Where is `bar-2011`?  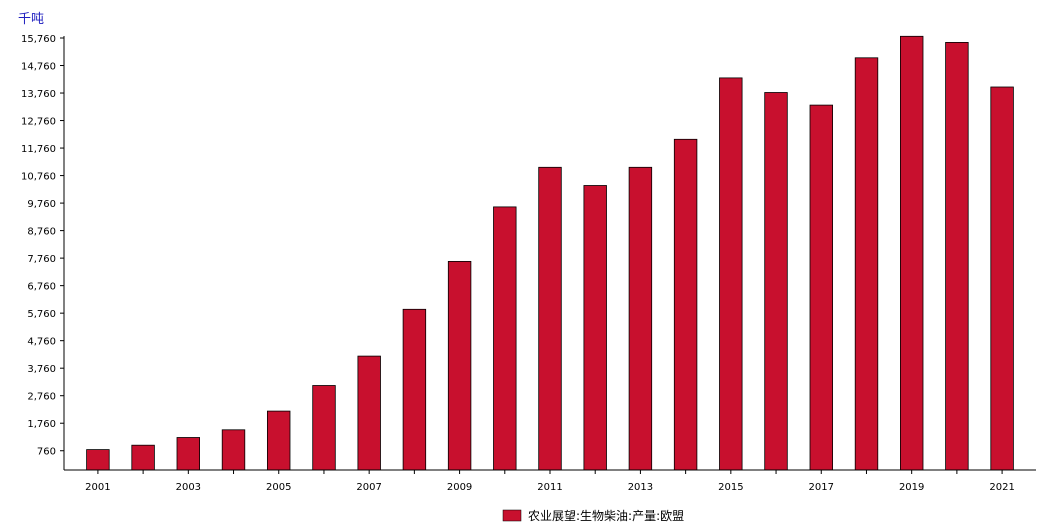
bar-2011 is located at coordinates (550, 318).